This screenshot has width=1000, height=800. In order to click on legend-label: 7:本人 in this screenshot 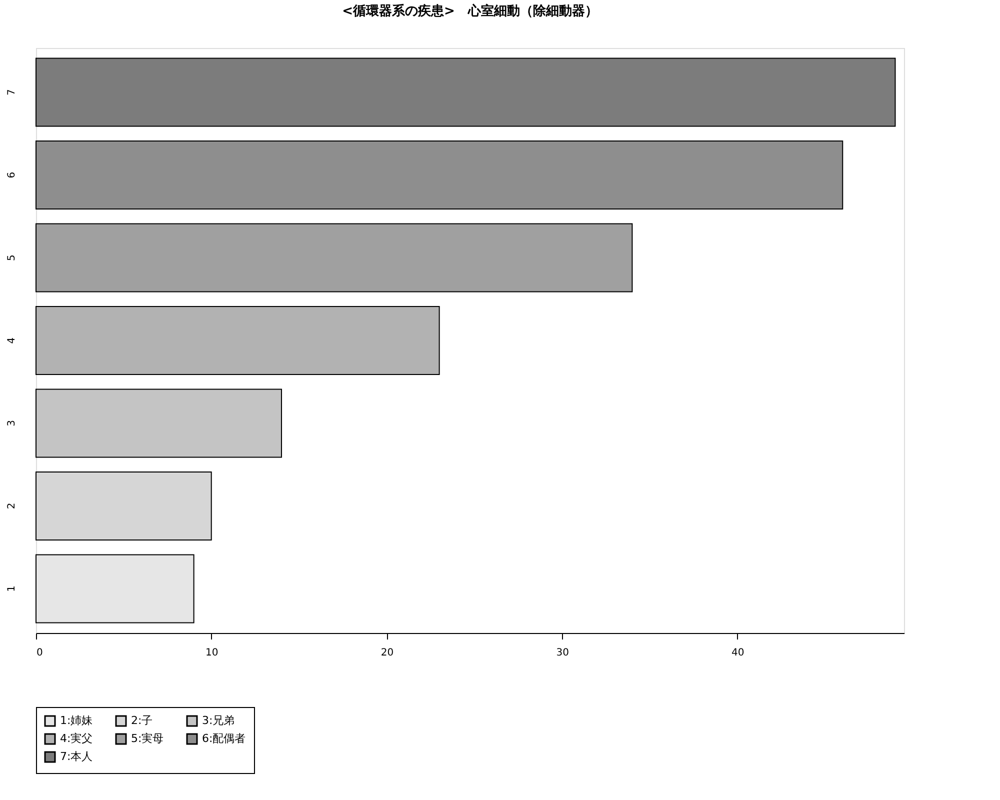, I will do `click(76, 756)`.